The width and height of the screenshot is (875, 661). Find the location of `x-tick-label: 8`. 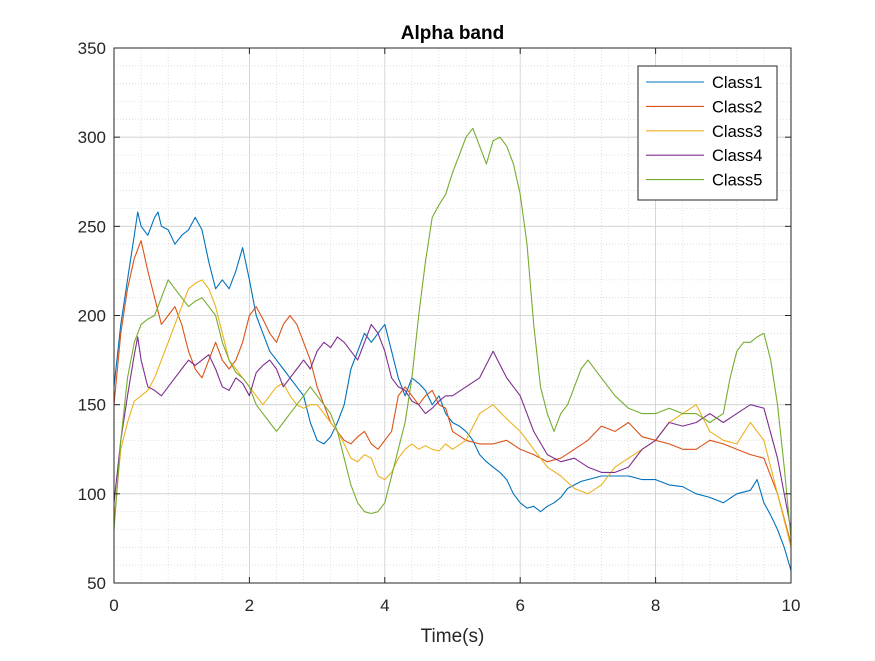

x-tick-label: 8 is located at coordinates (655, 605).